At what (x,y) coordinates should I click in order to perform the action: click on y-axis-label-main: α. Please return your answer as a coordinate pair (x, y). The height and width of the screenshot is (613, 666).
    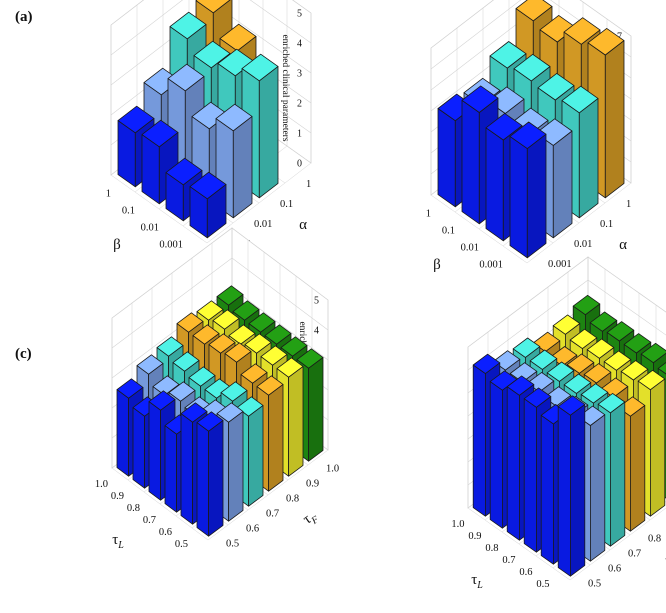
    Looking at the image, I should click on (623, 245).